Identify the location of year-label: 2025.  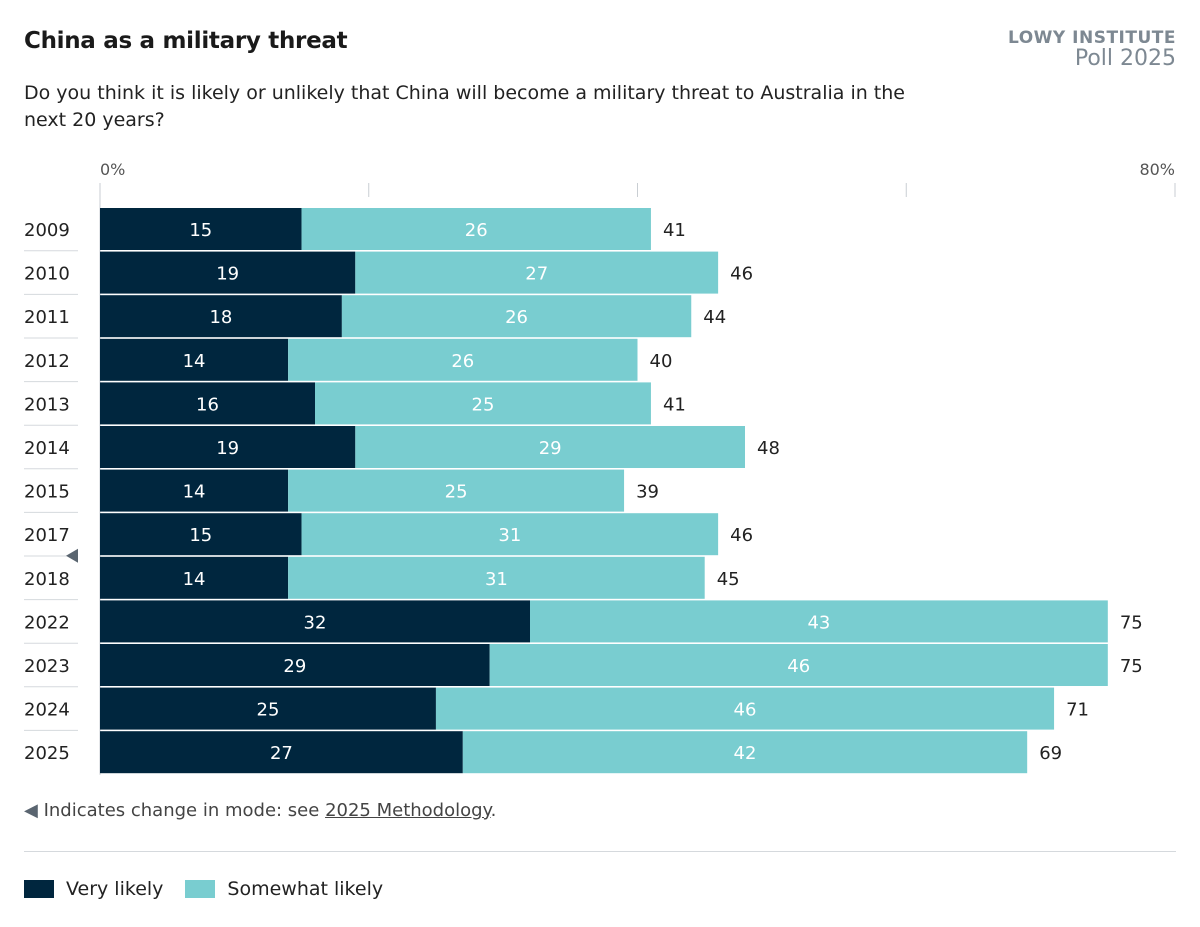
(47, 753).